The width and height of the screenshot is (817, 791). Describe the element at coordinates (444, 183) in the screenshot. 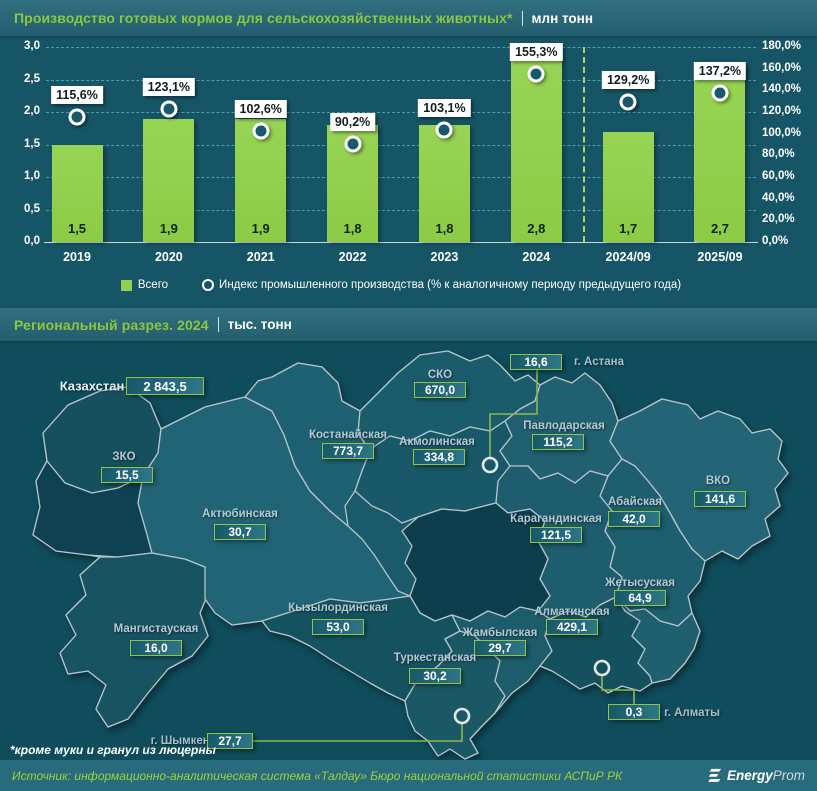

I see `bar-2023` at that location.